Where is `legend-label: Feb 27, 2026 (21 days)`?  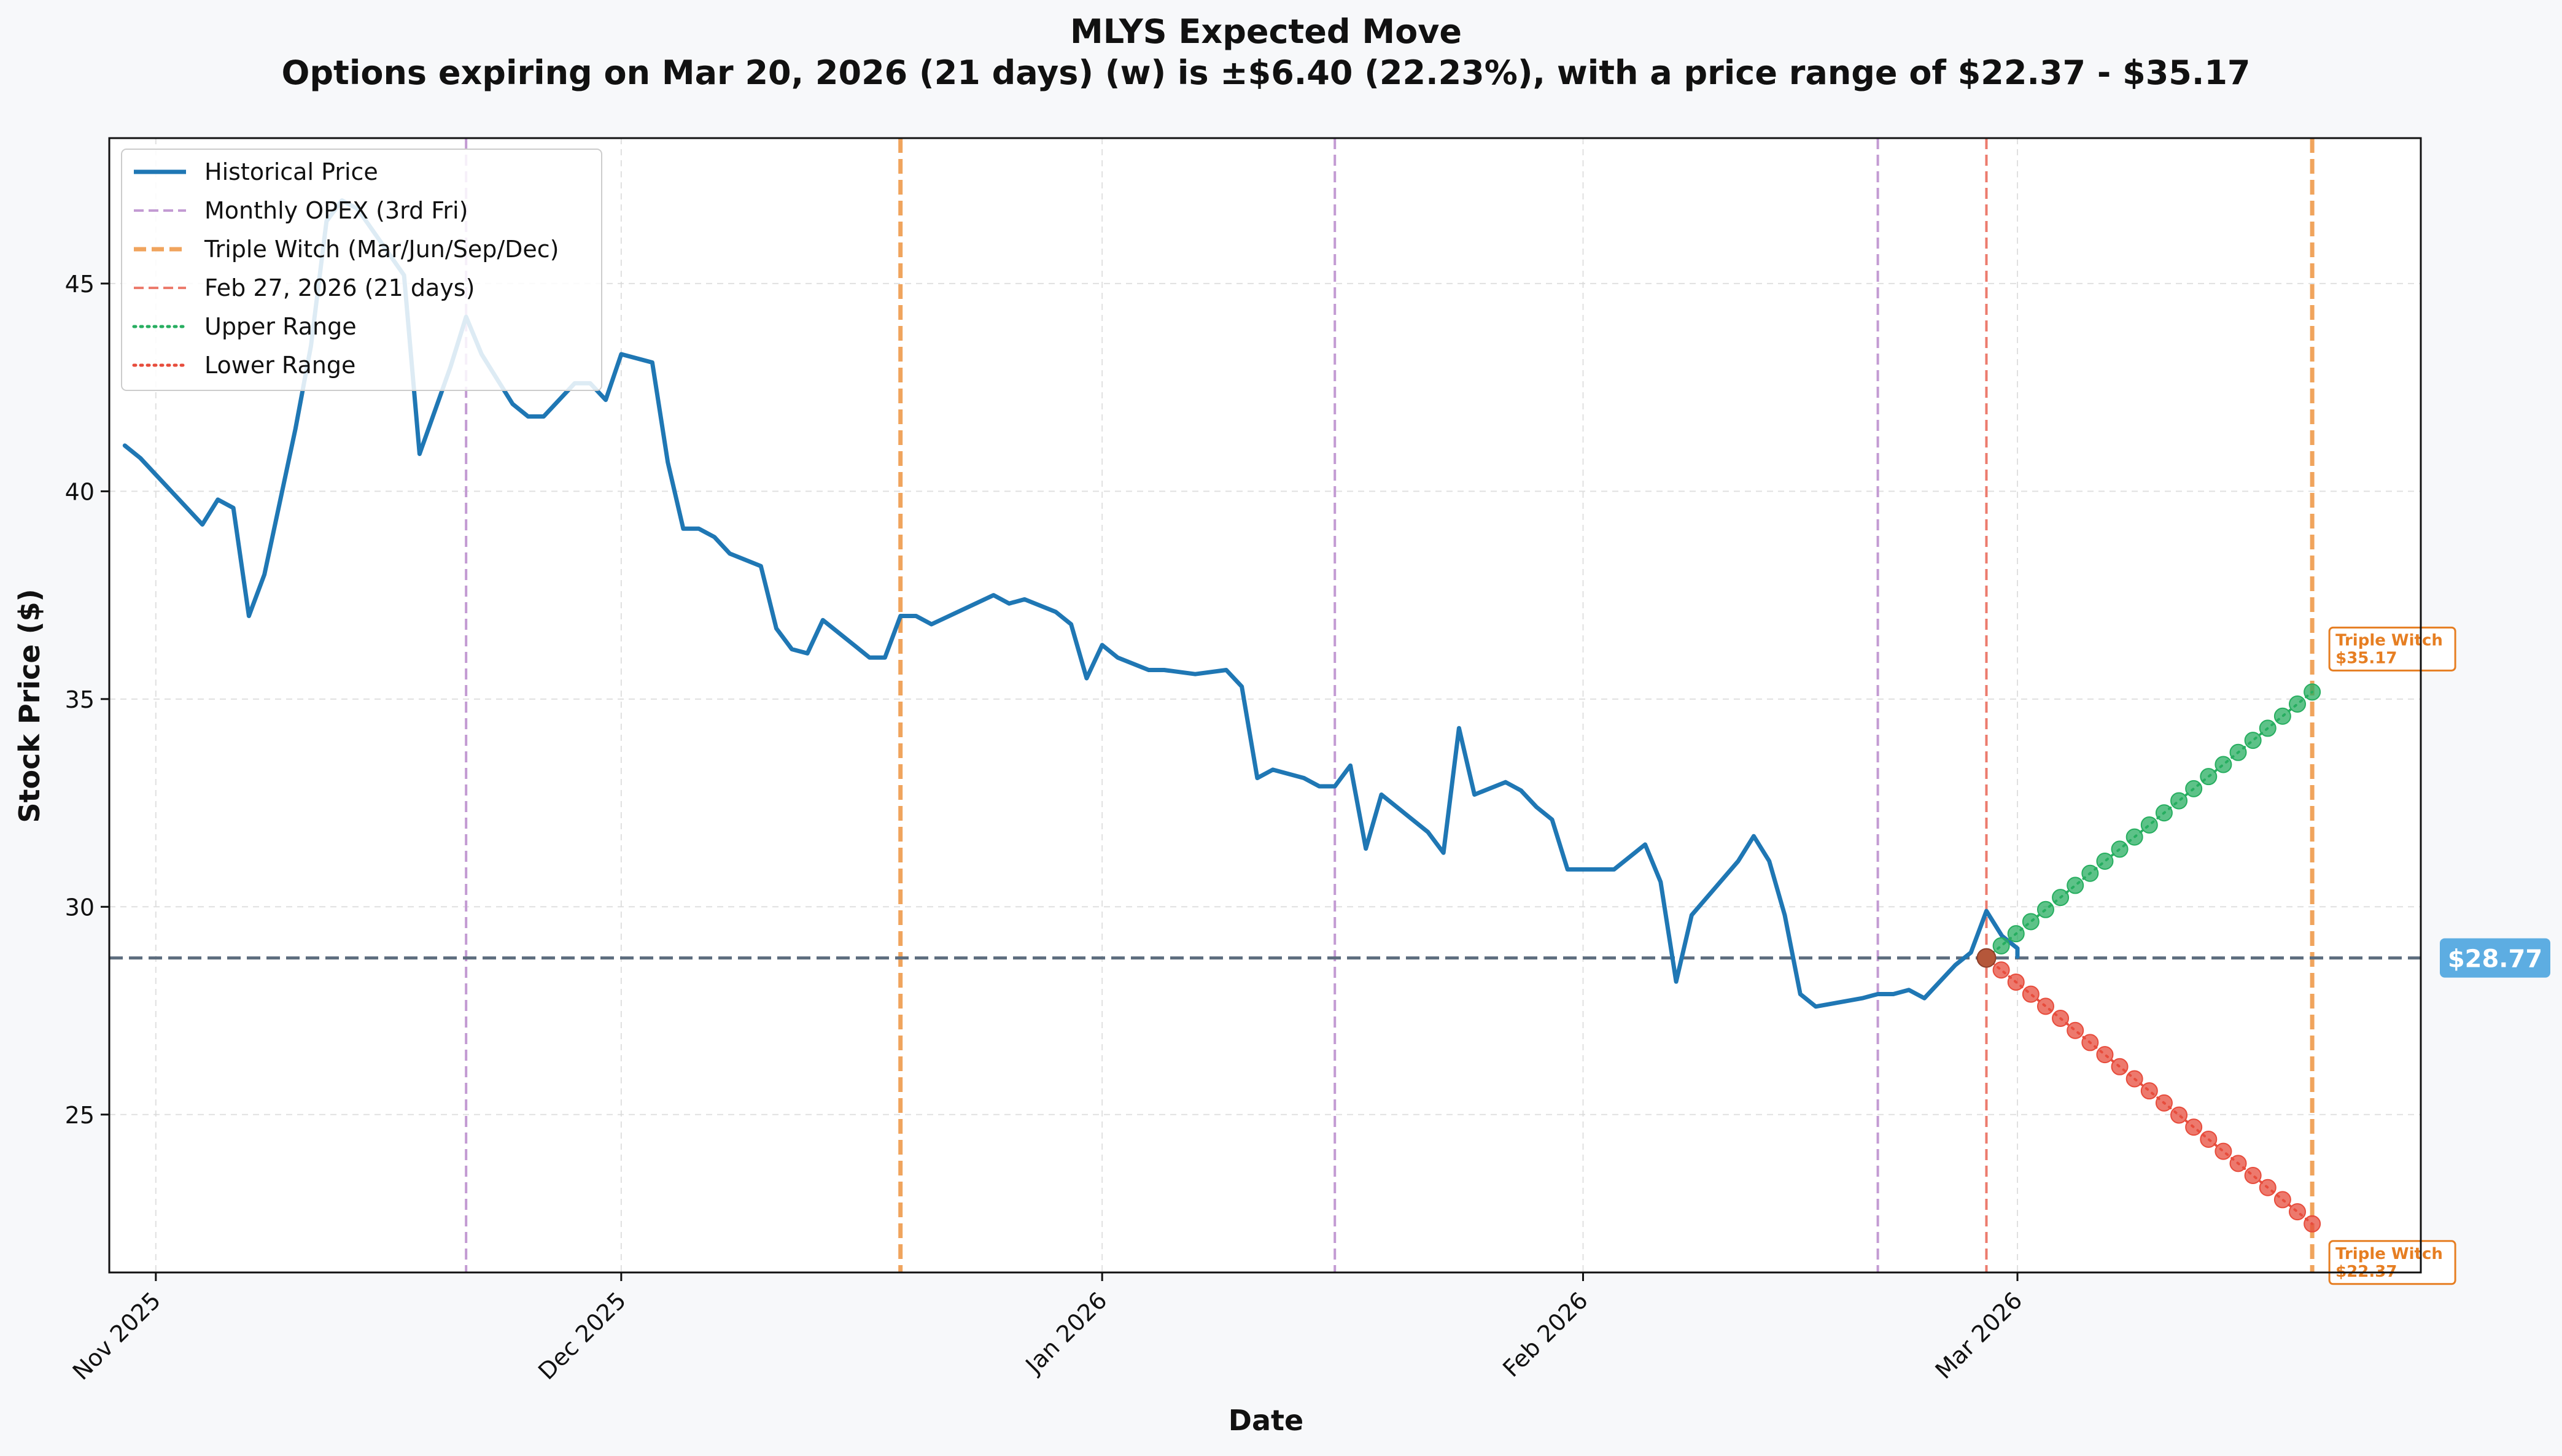 legend-label: Feb 27, 2026 (21 days) is located at coordinates (339, 287).